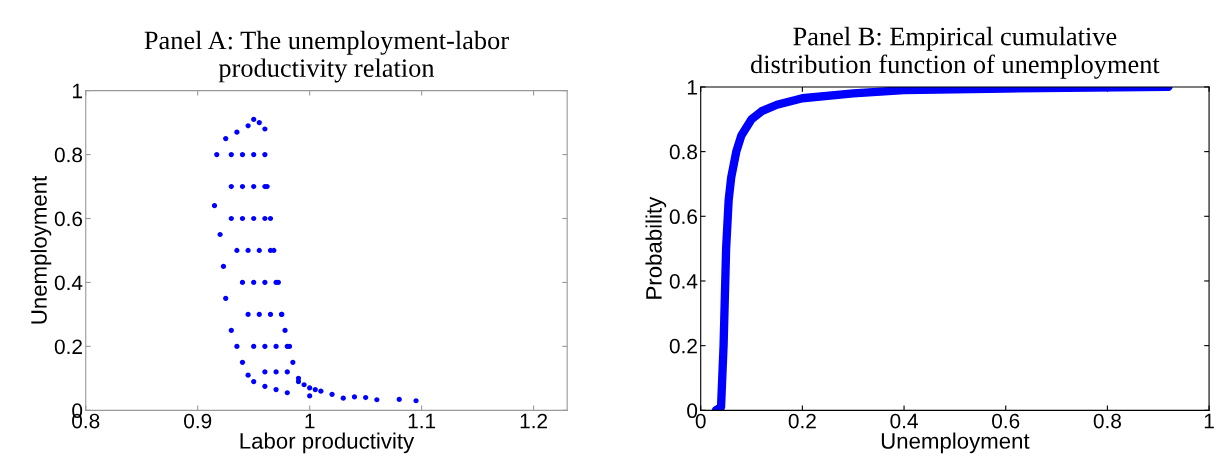  What do you see at coordinates (1006, 421) in the screenshot?
I see `x-tick-label: 0.6` at bounding box center [1006, 421].